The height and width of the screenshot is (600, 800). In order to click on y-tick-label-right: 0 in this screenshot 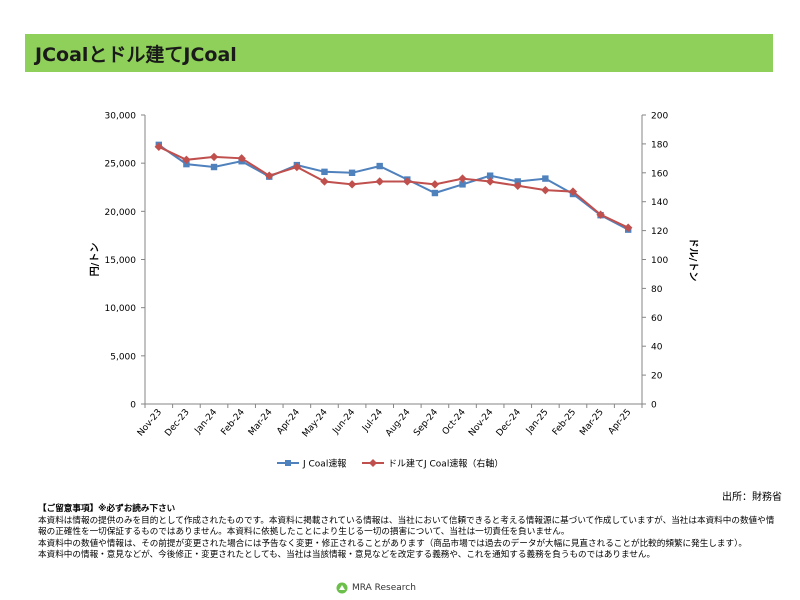, I will do `click(654, 406)`.